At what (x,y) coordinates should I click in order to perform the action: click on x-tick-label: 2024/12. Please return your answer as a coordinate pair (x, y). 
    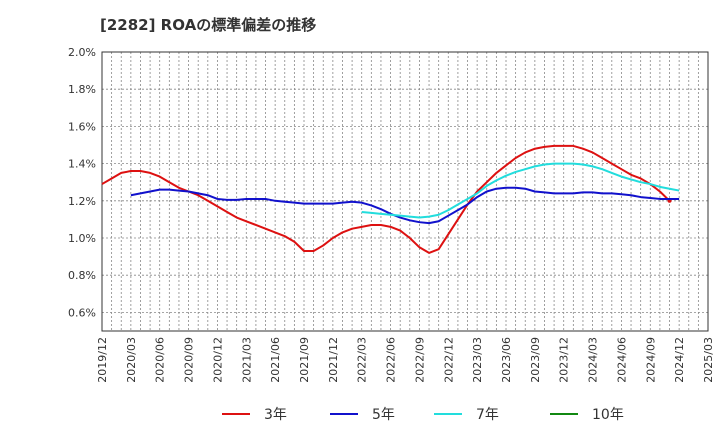
    Looking at the image, I should click on (679, 360).